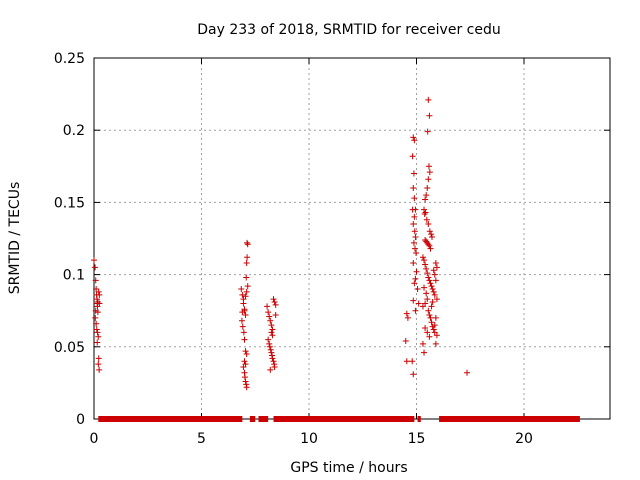 Image resolution: width=640 pixels, height=480 pixels. Describe the element at coordinates (94, 439) in the screenshot. I see `x-tick-label: 0` at that location.